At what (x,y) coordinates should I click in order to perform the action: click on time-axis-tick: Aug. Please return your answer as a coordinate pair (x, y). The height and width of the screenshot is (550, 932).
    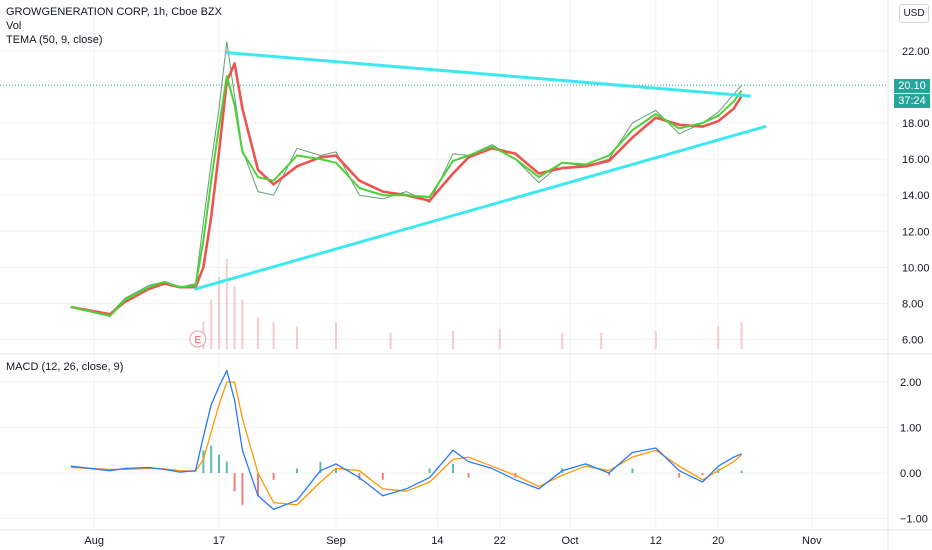
    Looking at the image, I should click on (94, 541).